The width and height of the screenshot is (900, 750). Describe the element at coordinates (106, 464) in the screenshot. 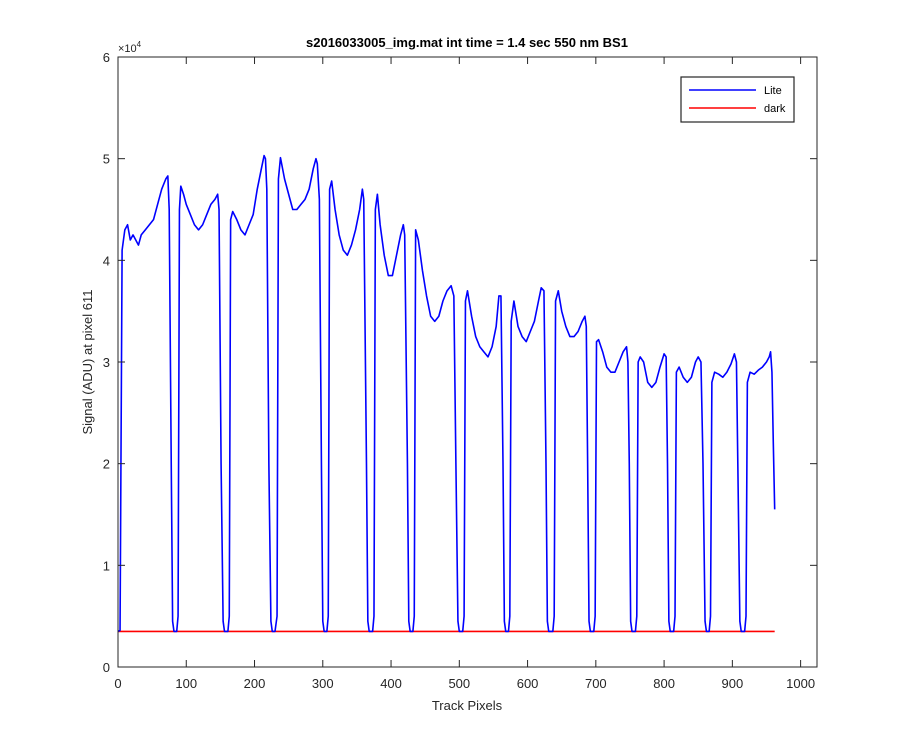

I see `y-tick-label: 2` at that location.